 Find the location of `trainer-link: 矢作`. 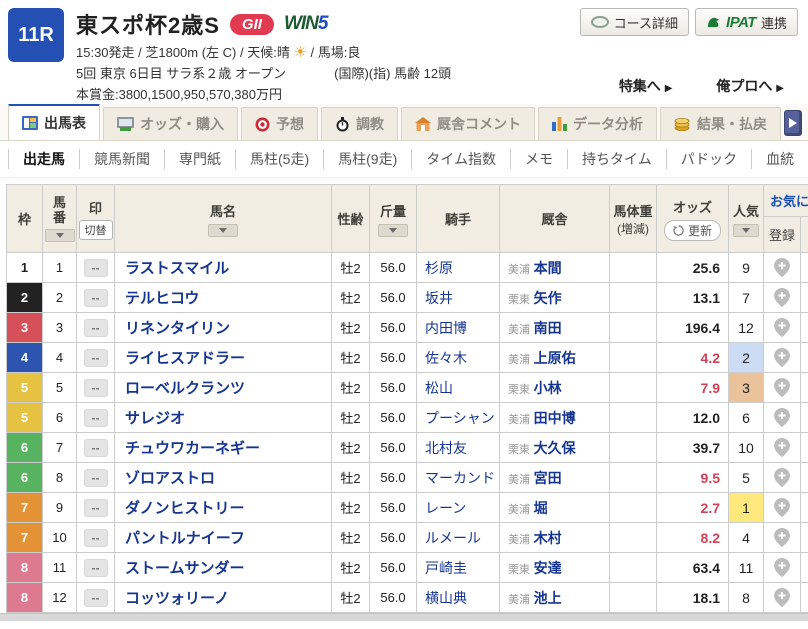

trainer-link: 矢作 is located at coordinates (547, 297).